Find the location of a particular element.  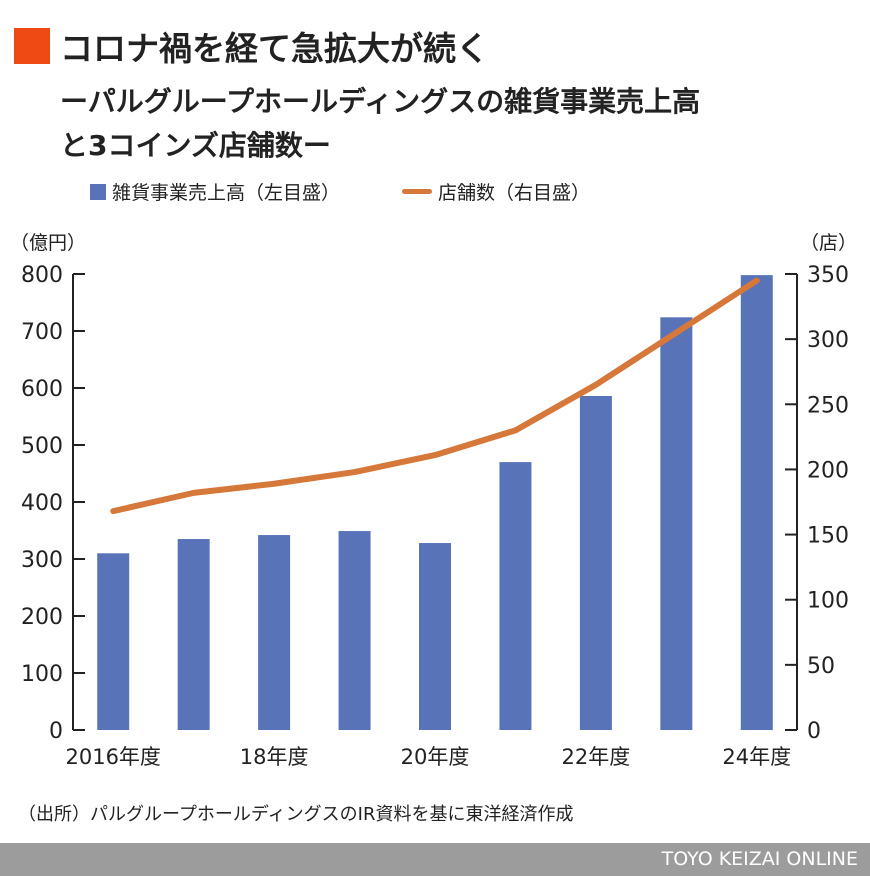

left-tick-label: 500 is located at coordinates (42, 446).